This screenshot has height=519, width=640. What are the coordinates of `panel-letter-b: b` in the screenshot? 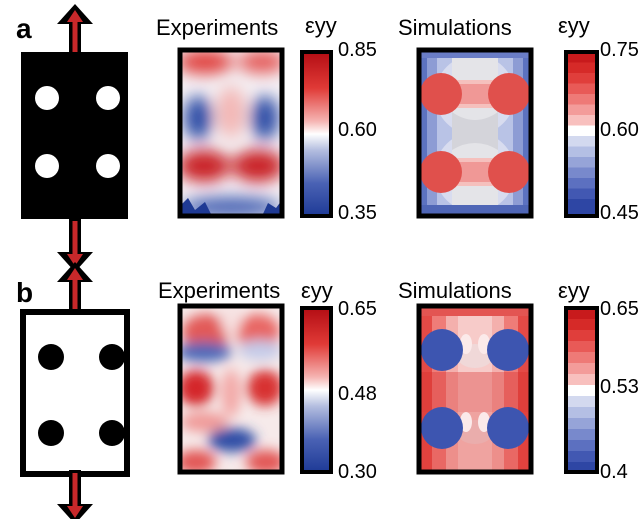 It's located at (24, 292).